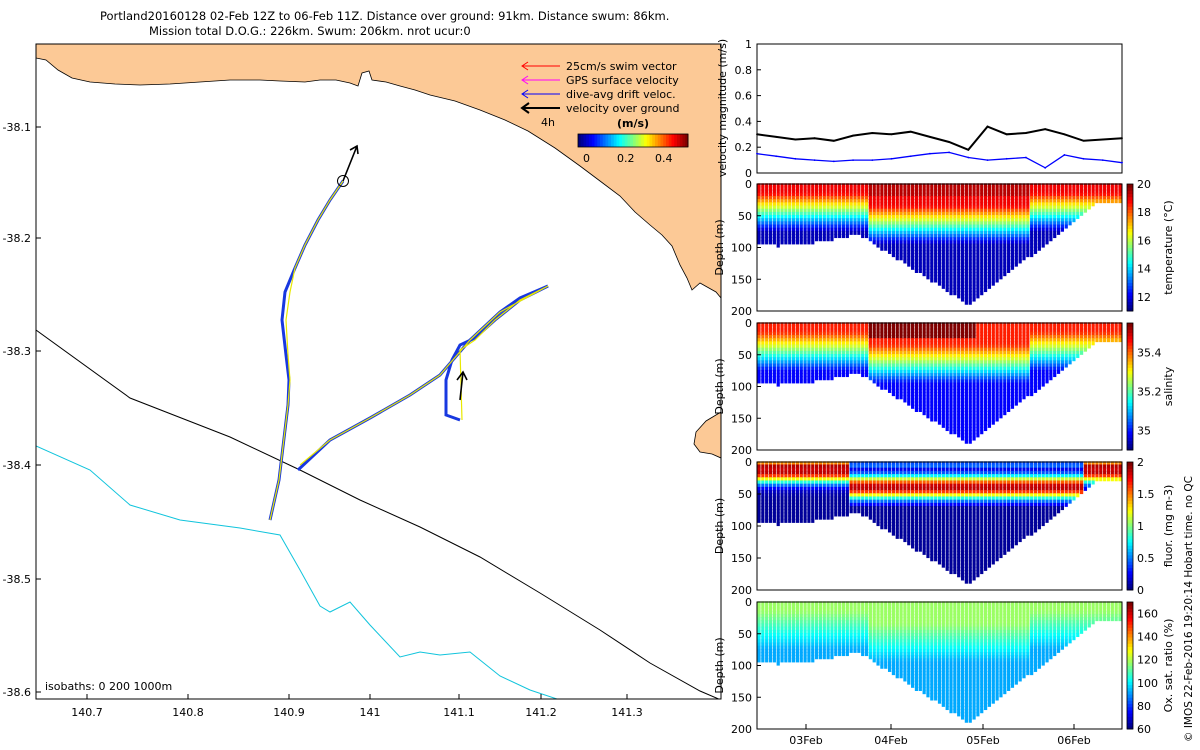  I want to click on isobath-1000m, so click(297, 572).